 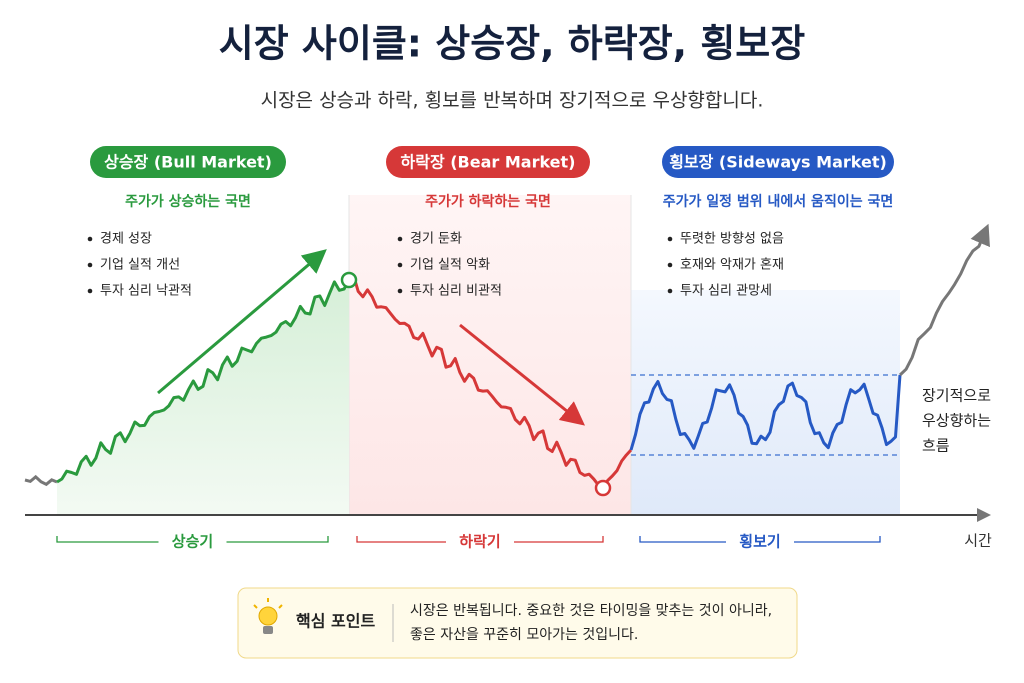 I want to click on period-label: 횡보기, so click(x=759, y=542).